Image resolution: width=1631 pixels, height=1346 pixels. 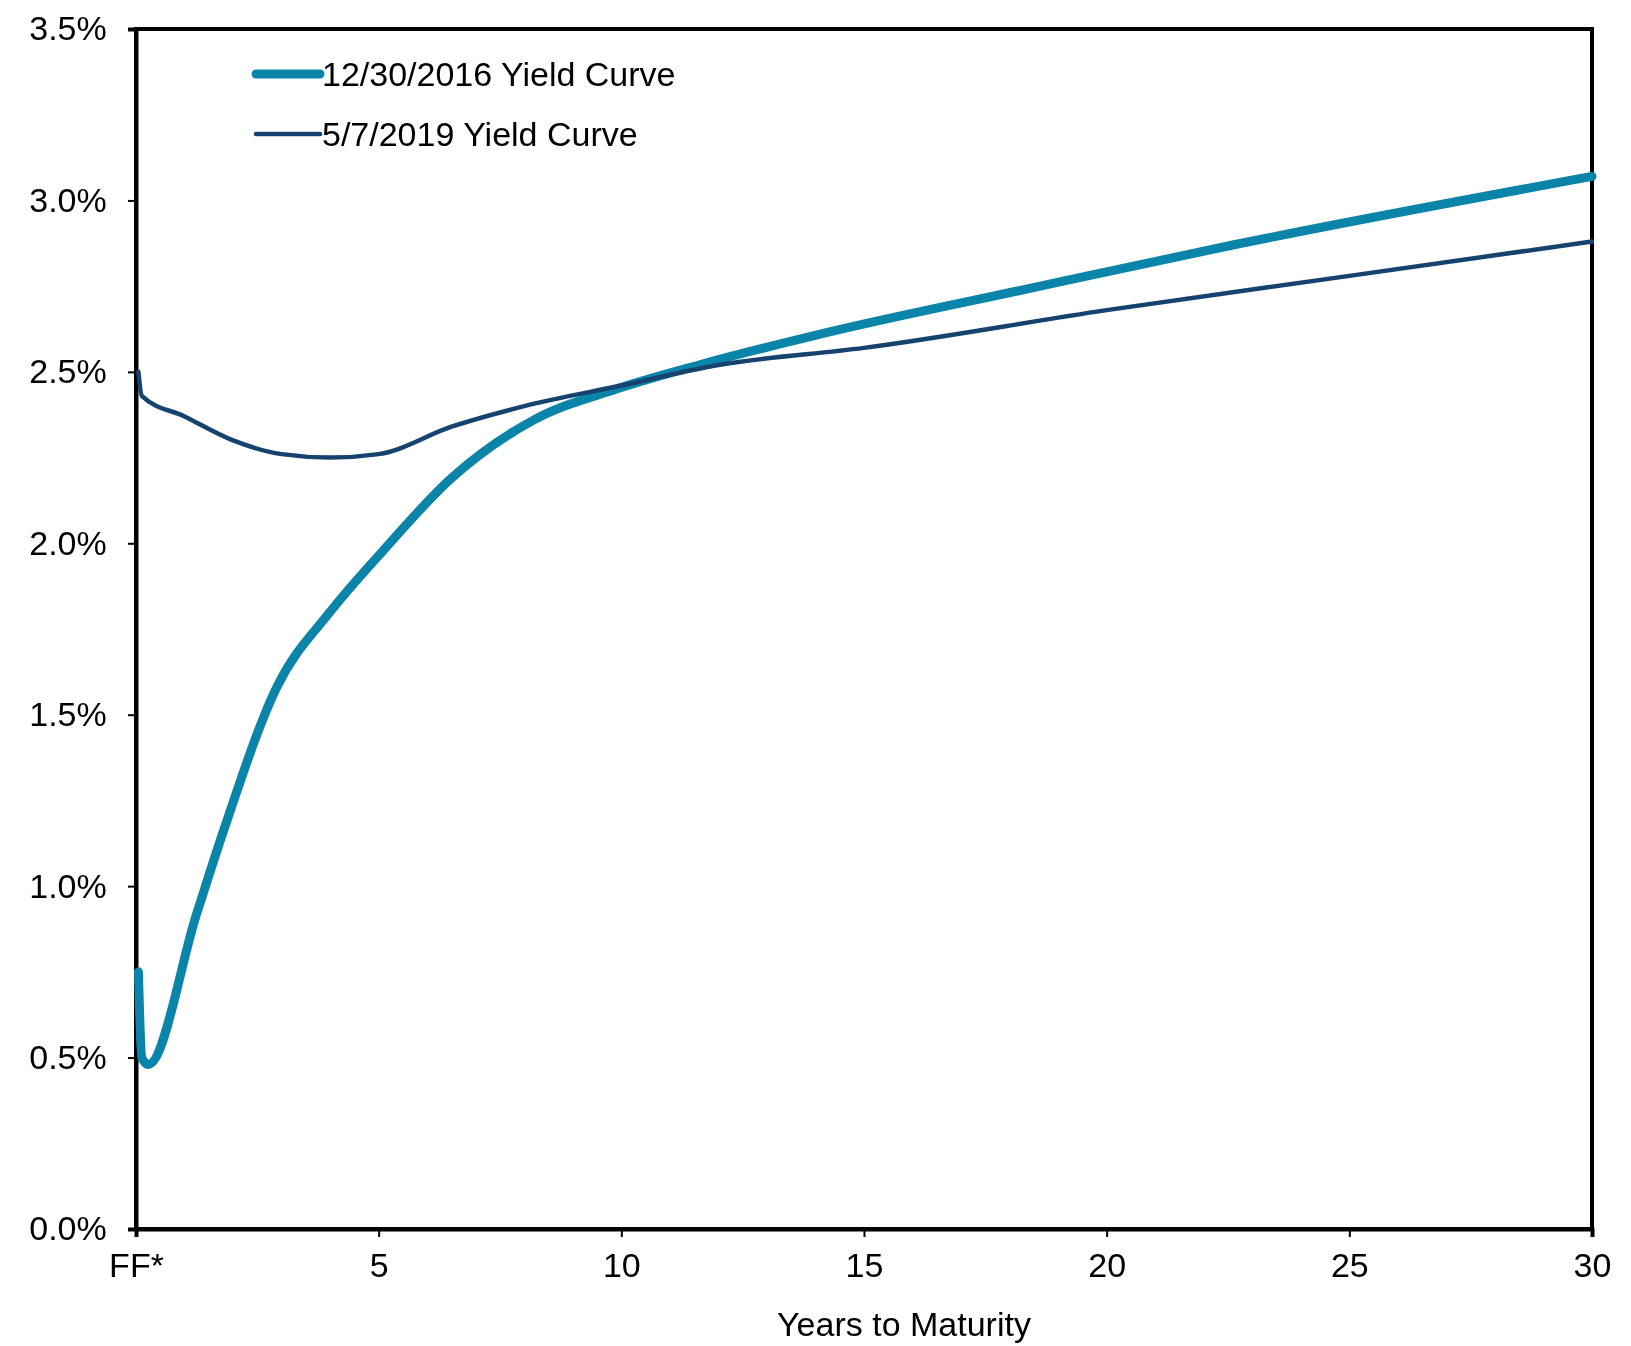 What do you see at coordinates (865, 349) in the screenshot?
I see `line-series` at bounding box center [865, 349].